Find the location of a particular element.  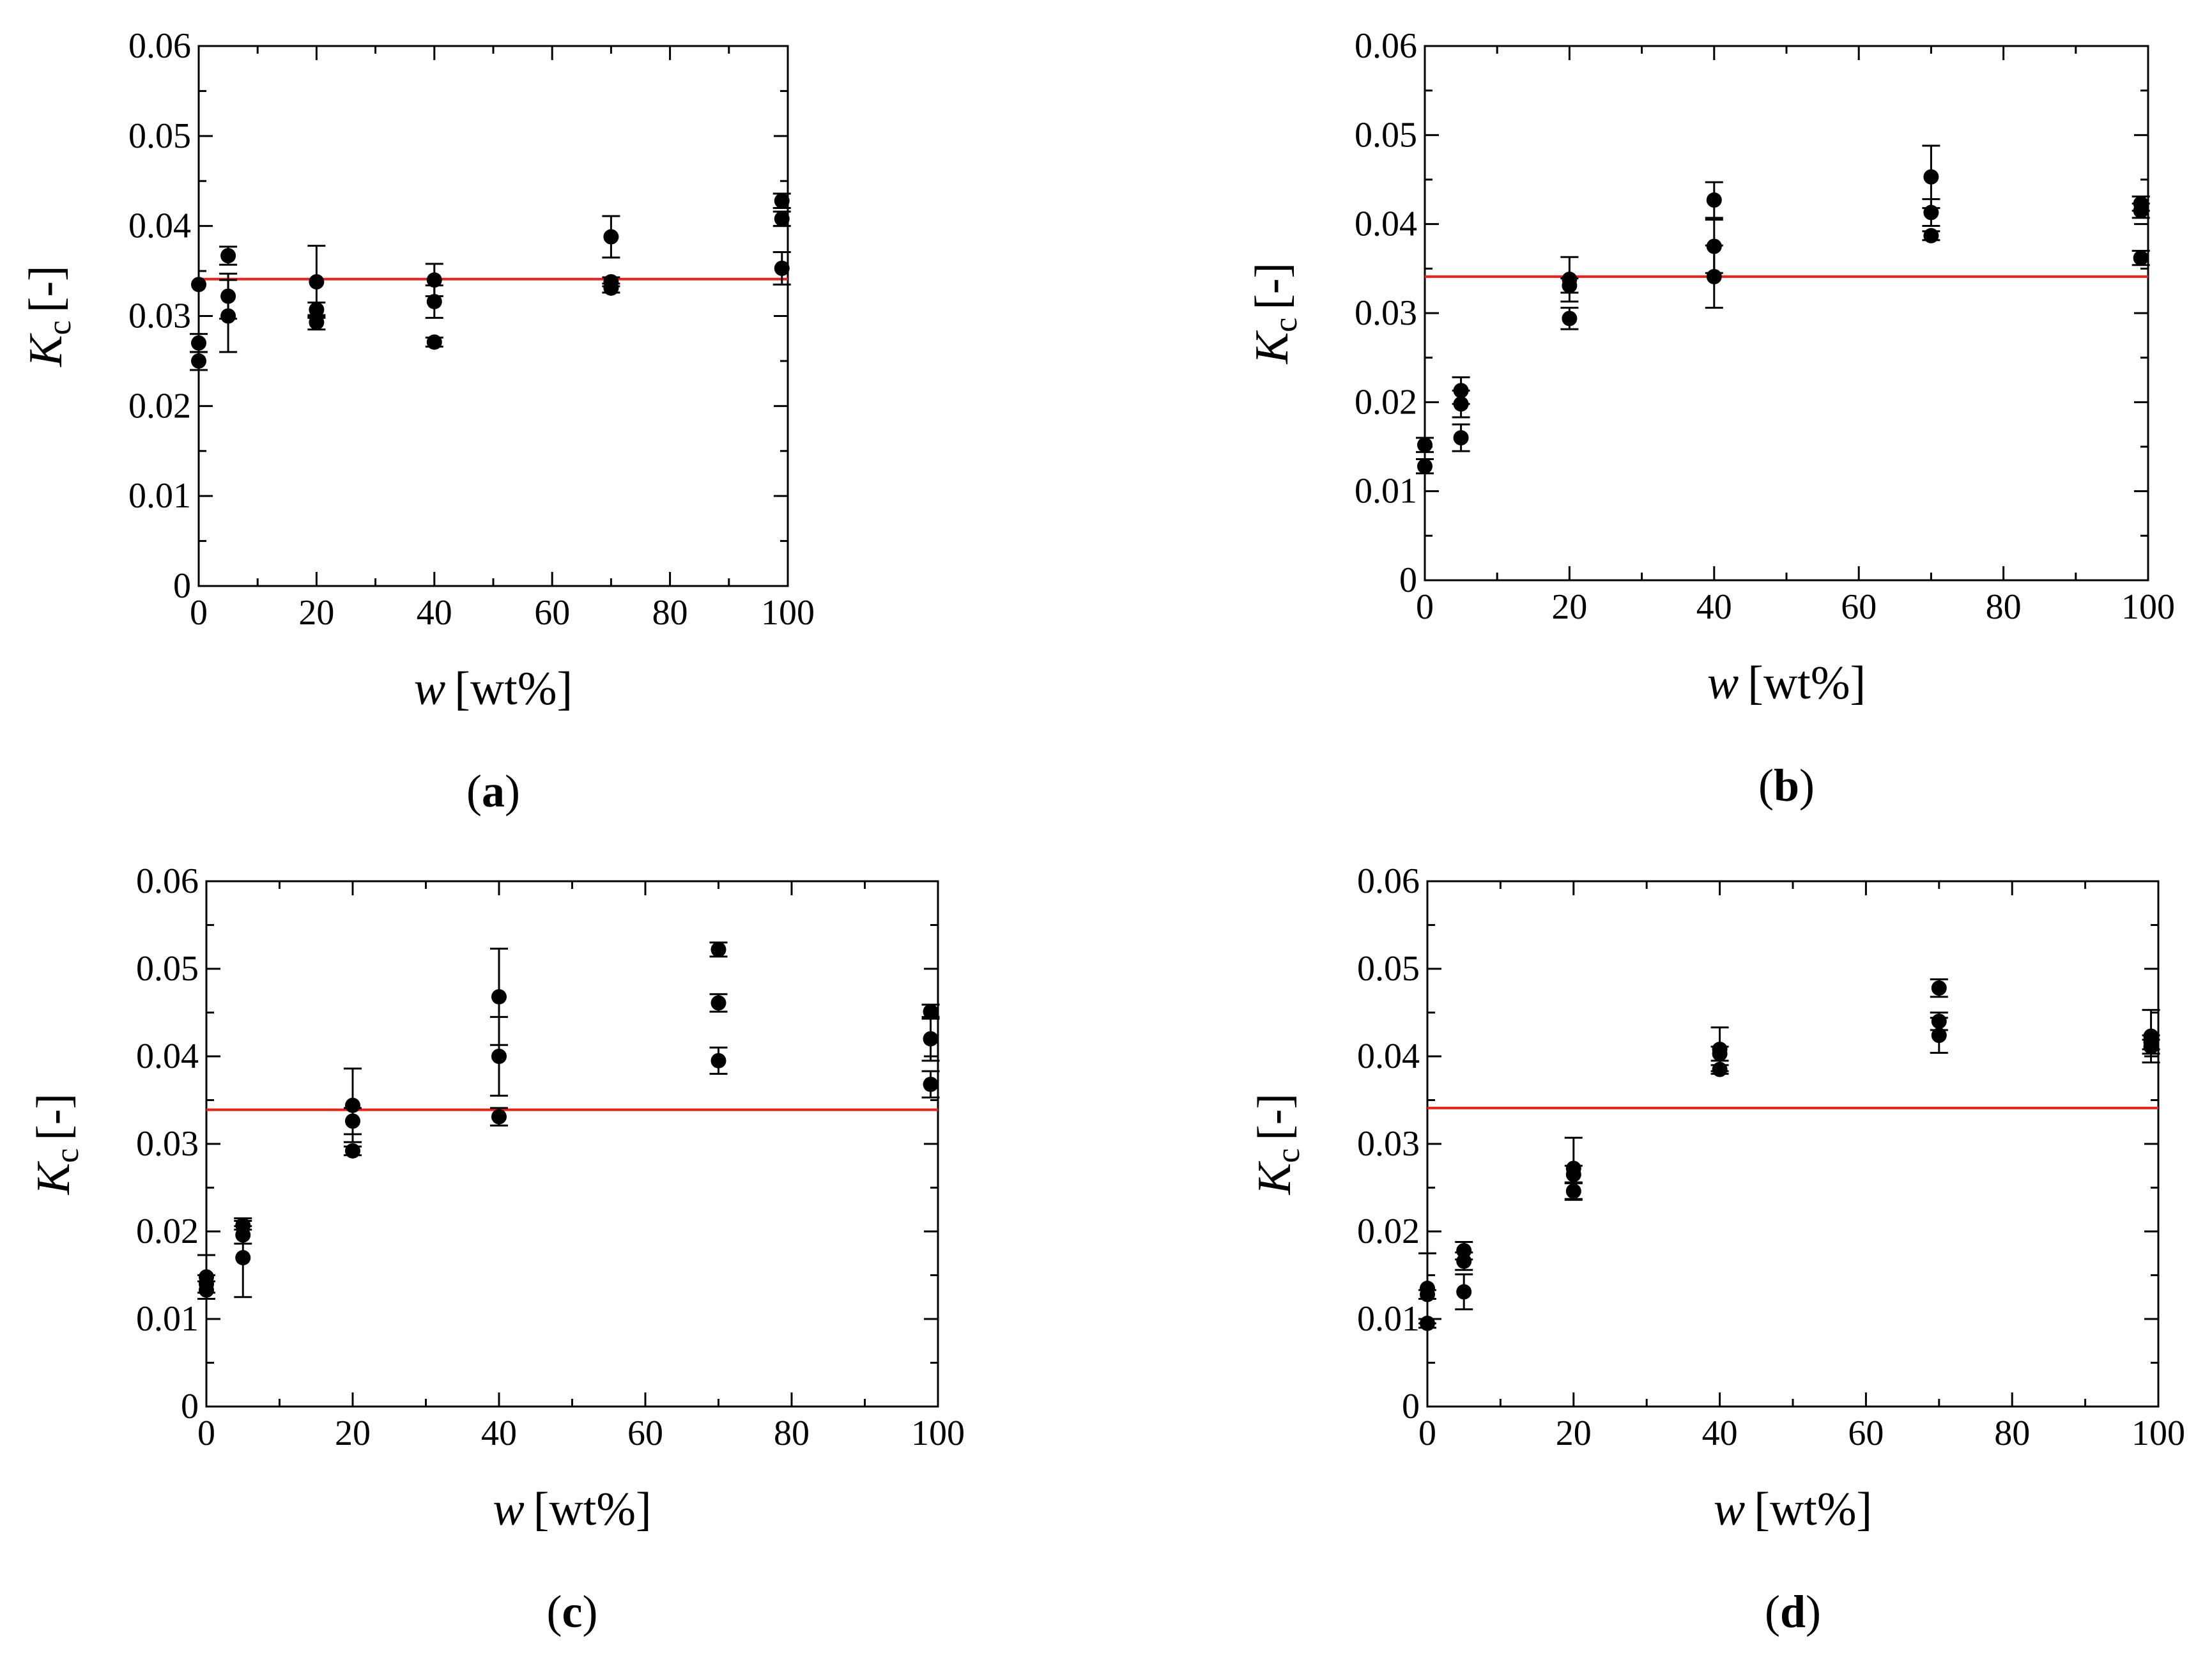

y-axis-var: K is located at coordinates (1274, 1177).